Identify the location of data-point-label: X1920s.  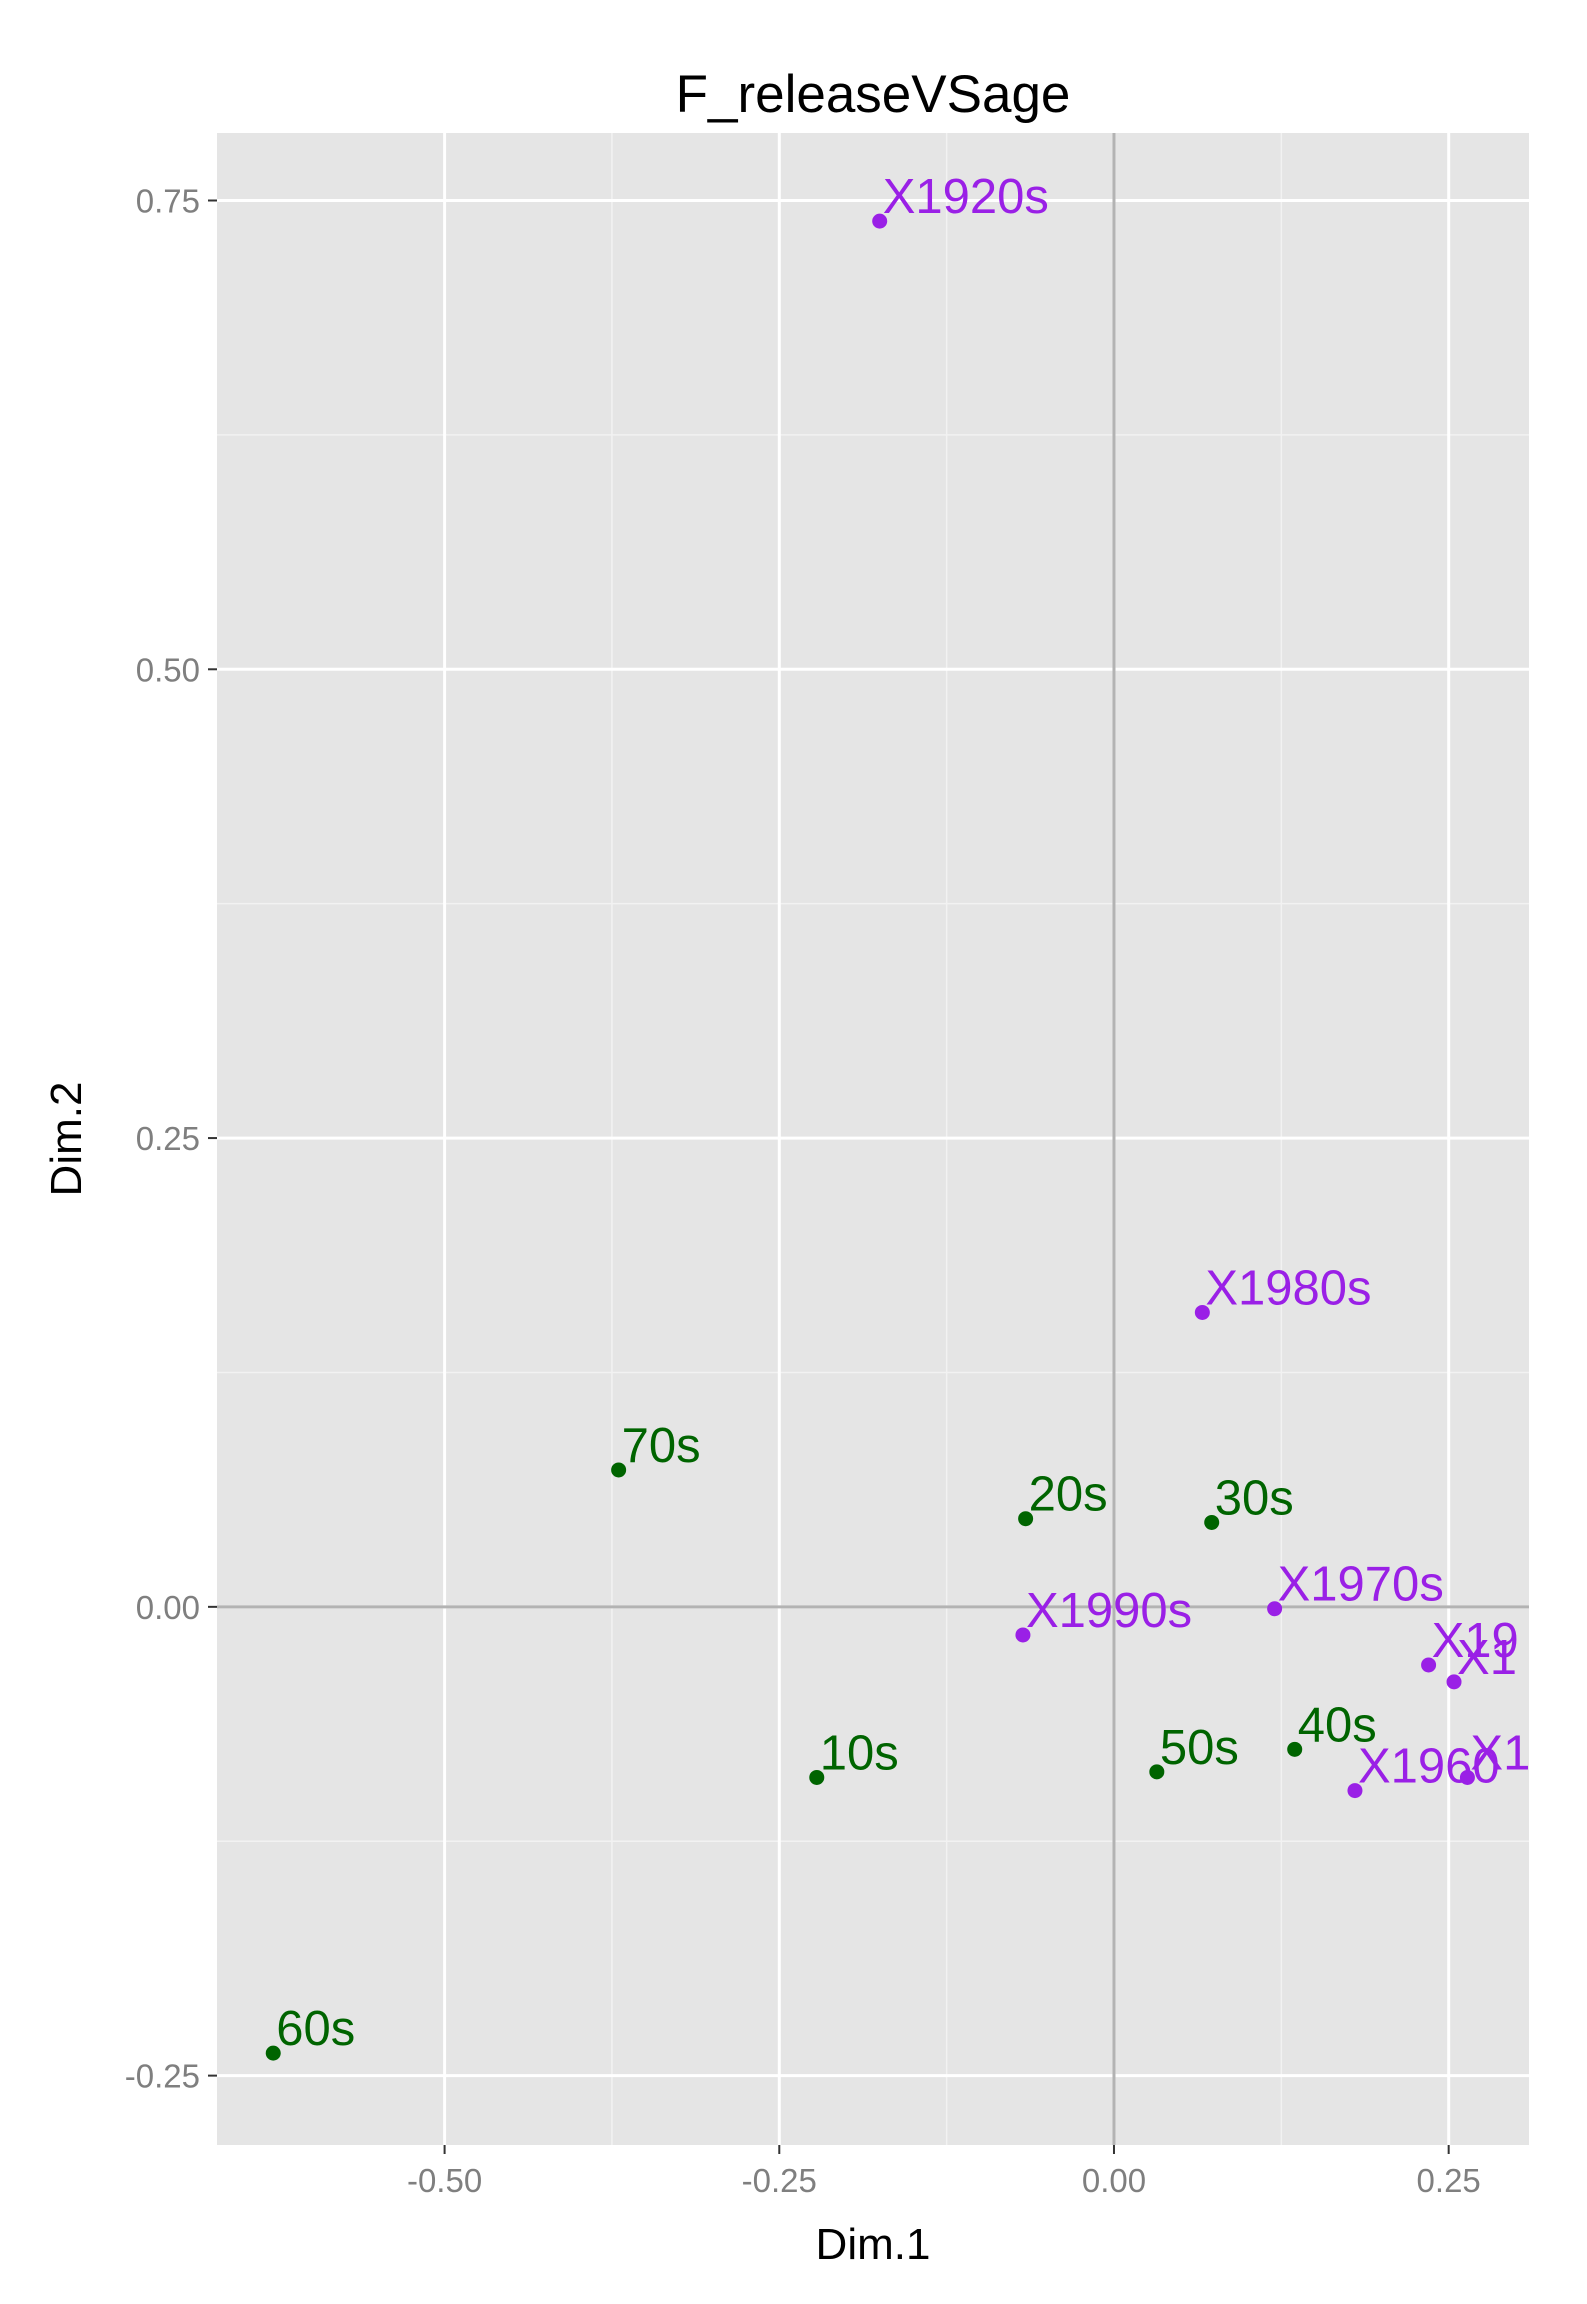
(966, 197).